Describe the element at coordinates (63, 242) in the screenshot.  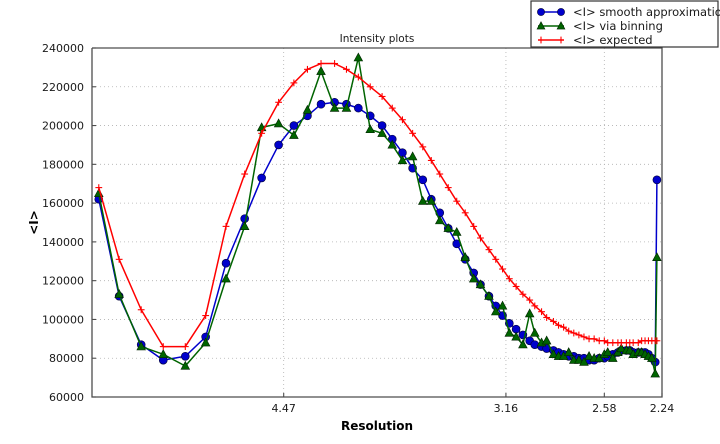
I see `ytick-label: 140000` at that location.